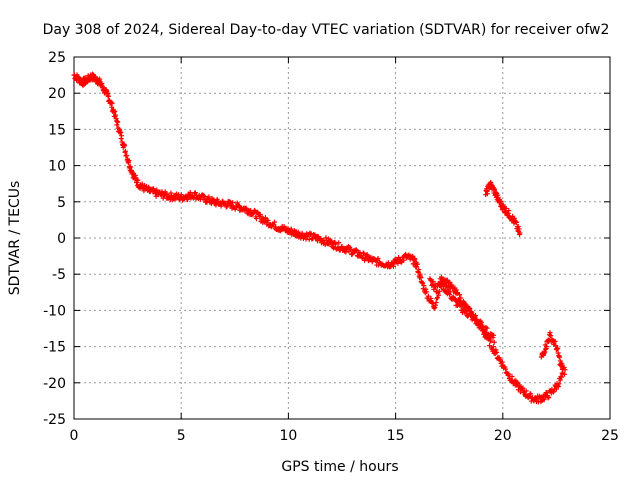 Image resolution: width=640 pixels, height=480 pixels. Describe the element at coordinates (15, 238) in the screenshot. I see `y-axis-label: SDTVAR / TECUs` at that location.